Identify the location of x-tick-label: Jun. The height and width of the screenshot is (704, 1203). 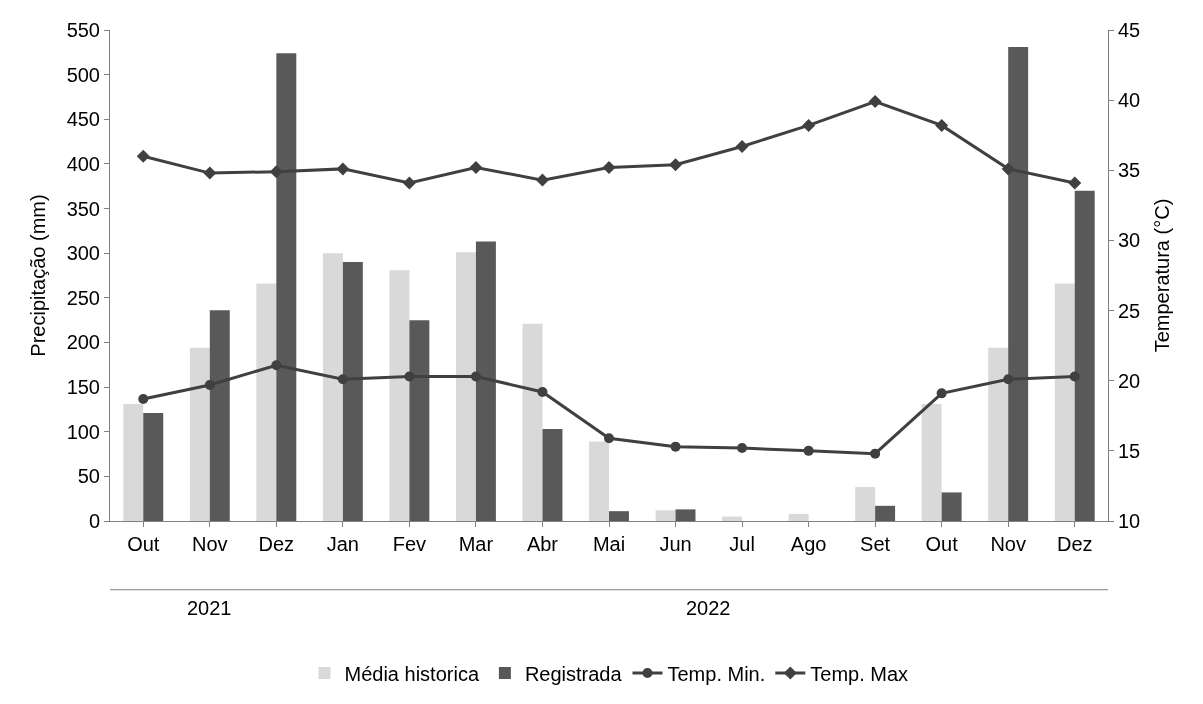
(675, 544).